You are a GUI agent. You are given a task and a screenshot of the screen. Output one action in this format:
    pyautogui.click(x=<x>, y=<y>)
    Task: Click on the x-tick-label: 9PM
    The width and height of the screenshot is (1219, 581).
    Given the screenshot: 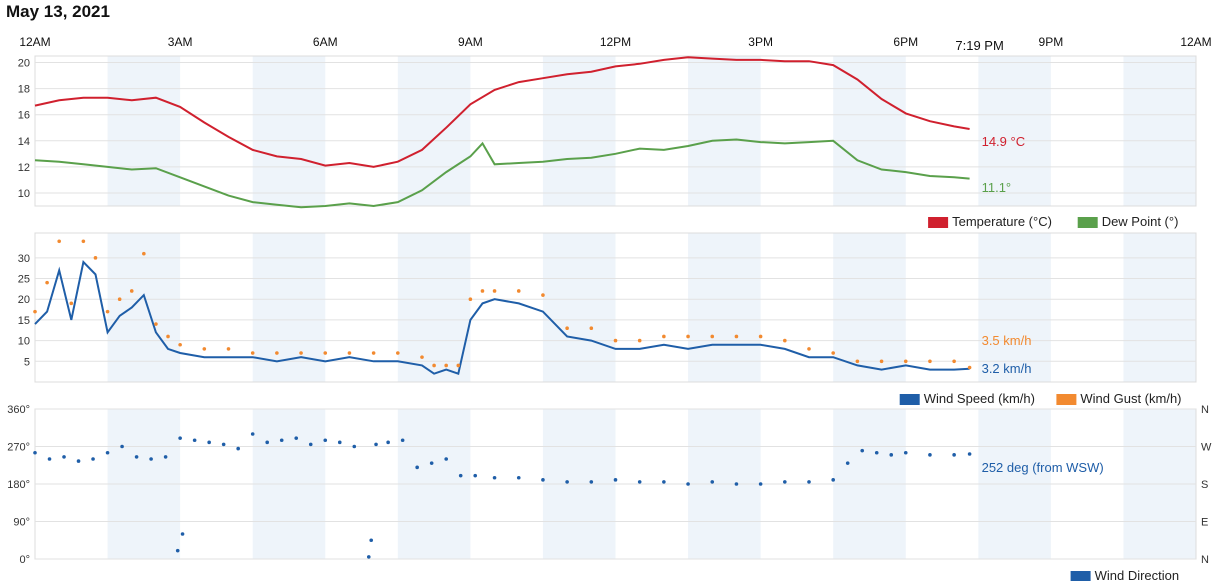 What is the action you would take?
    pyautogui.click(x=1051, y=42)
    